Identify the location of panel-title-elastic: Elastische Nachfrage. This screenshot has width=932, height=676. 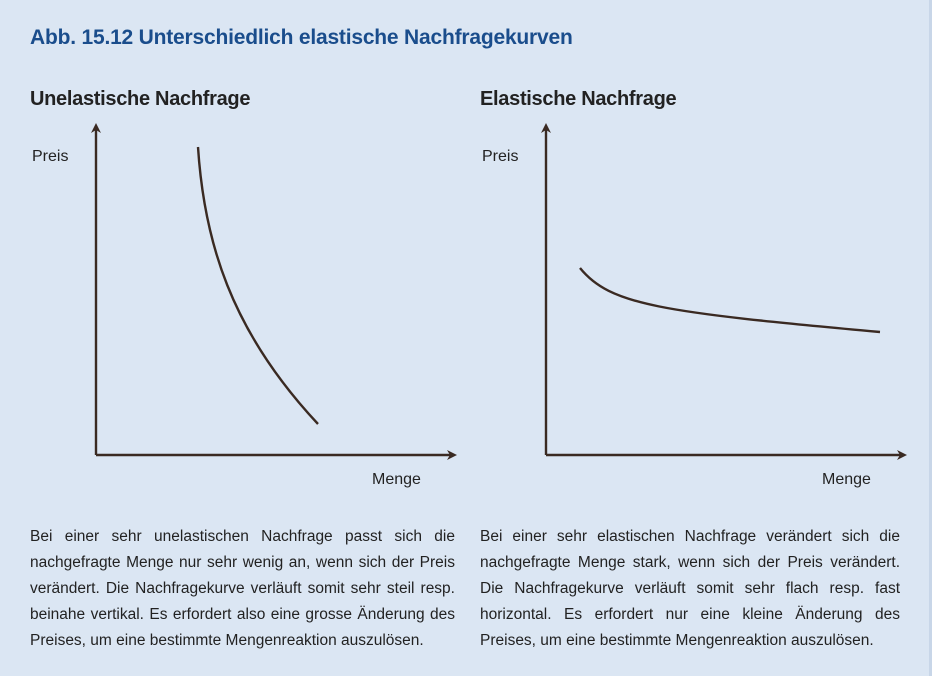
(578, 99).